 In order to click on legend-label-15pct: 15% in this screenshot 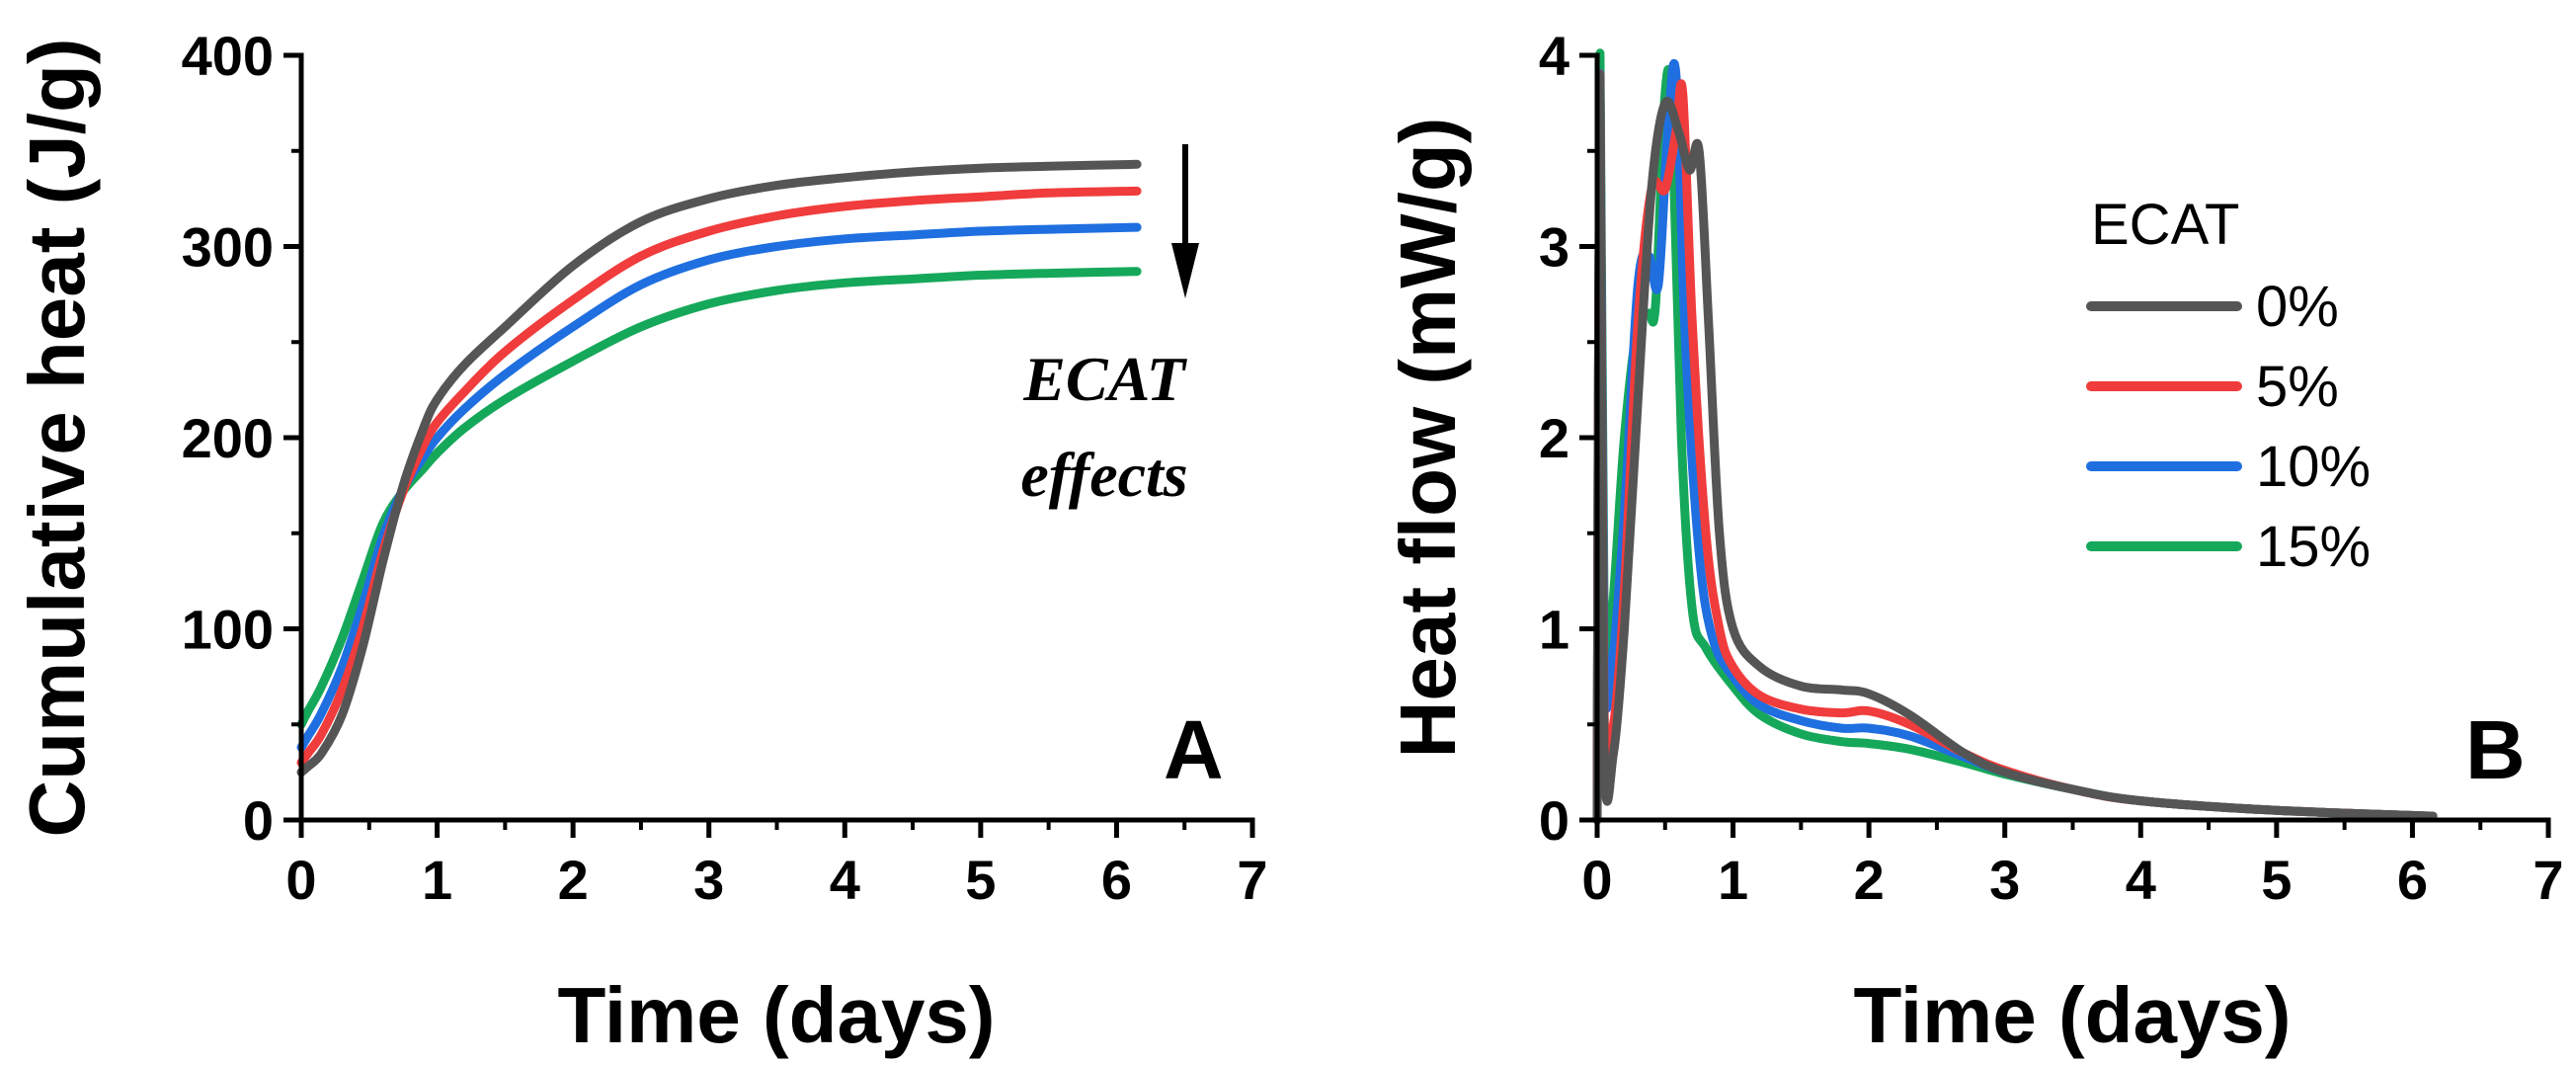, I will do `click(2313, 547)`.